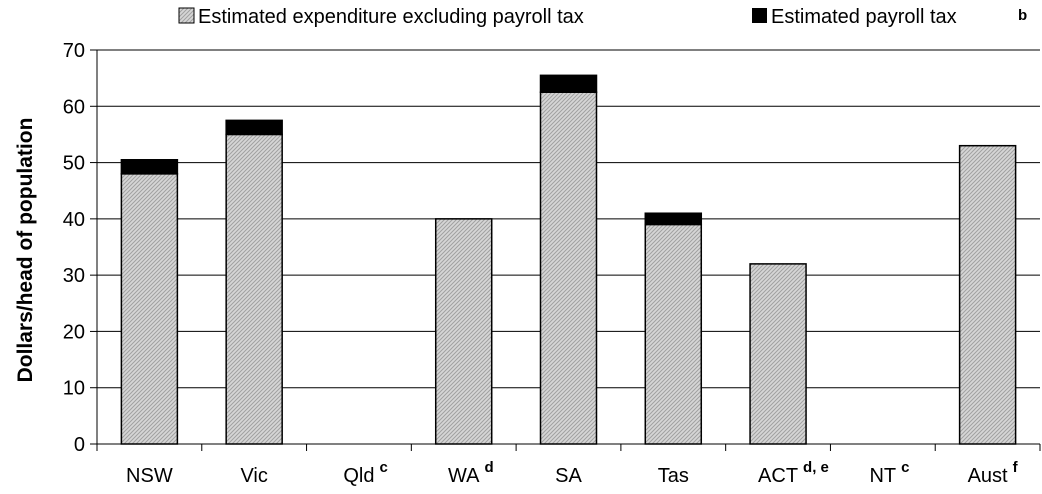  I want to click on y-tick-label: 50, so click(74, 164).